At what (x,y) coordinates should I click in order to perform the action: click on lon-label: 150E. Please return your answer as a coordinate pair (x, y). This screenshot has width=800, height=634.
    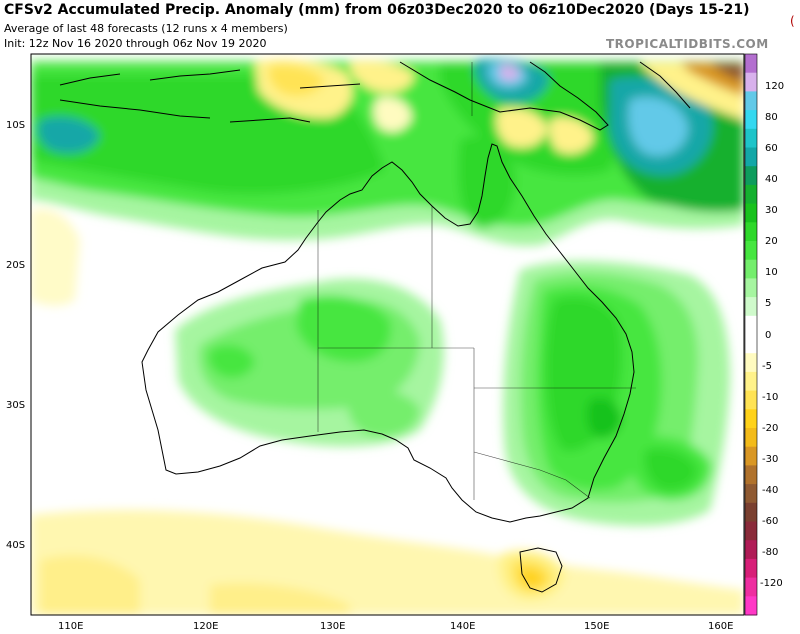
    Looking at the image, I should click on (596, 626).